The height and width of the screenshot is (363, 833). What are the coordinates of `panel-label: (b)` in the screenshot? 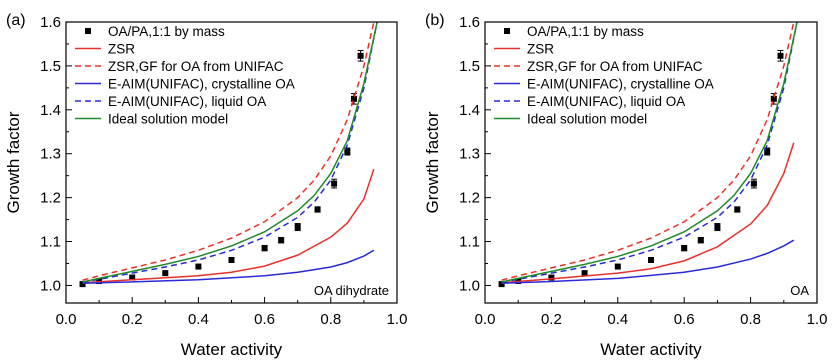 It's located at (435, 20).